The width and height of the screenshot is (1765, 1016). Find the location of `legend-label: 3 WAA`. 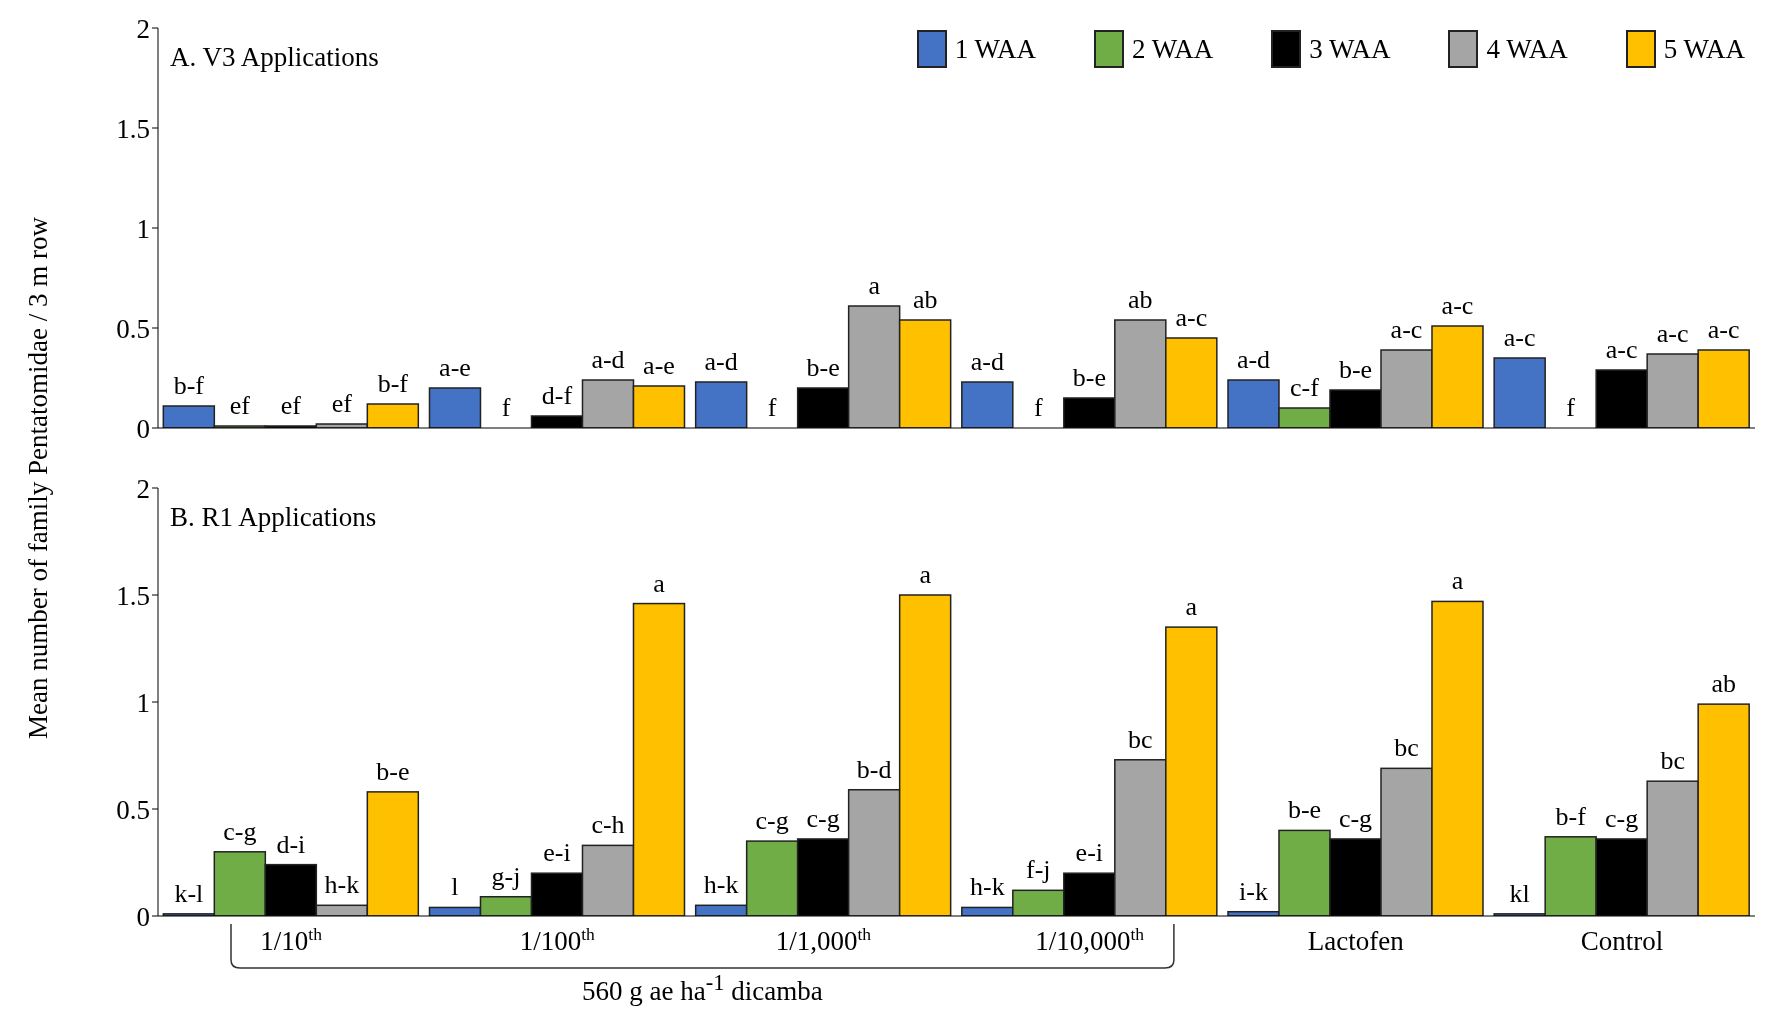

legend-label: 3 WAA is located at coordinates (1350, 49).